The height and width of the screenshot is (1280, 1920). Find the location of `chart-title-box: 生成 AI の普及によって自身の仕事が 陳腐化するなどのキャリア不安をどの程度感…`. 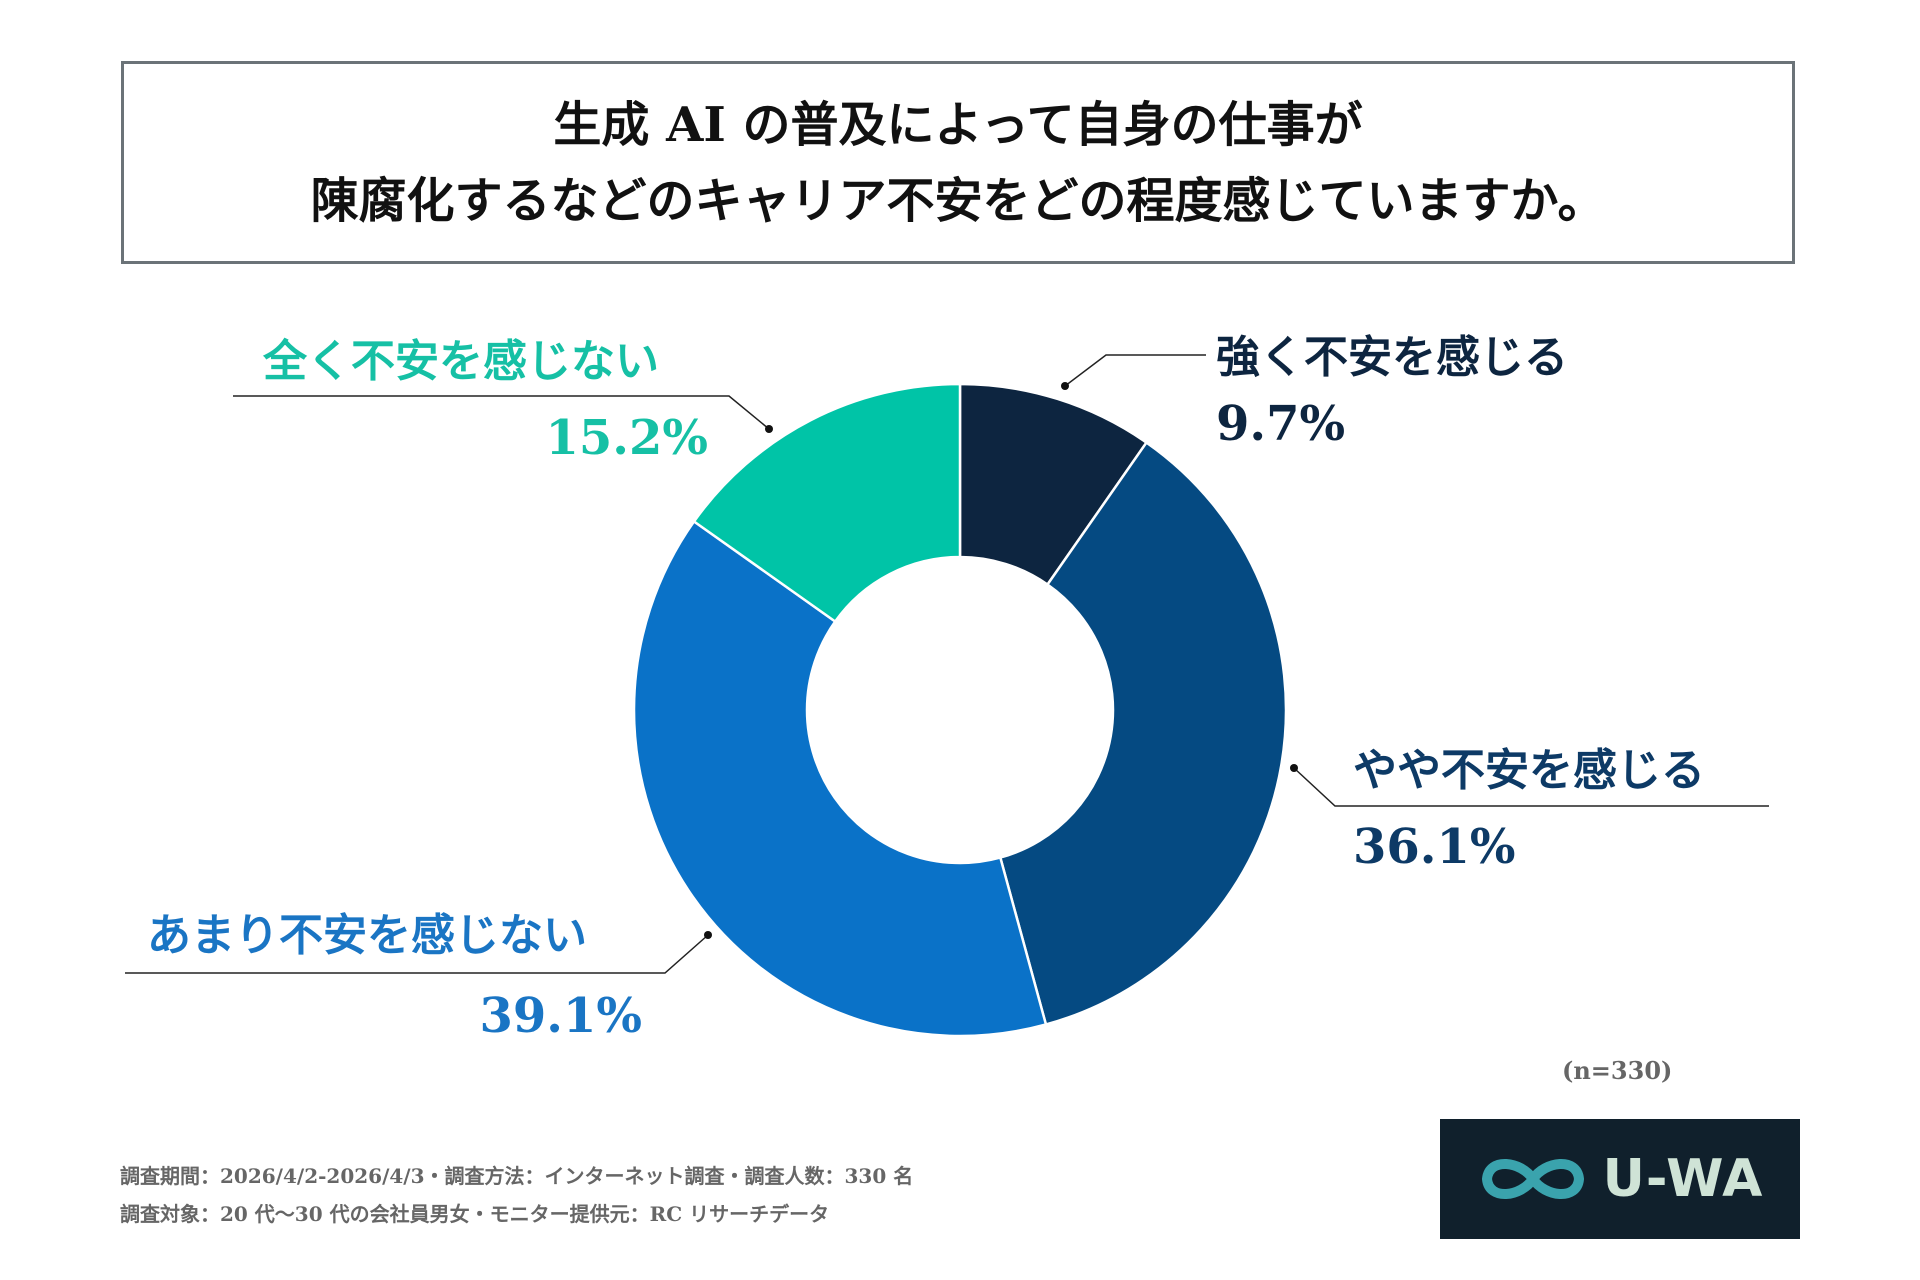

chart-title-box: 生成 AI の普及によって自身の仕事が 陳腐化するなどのキャリア不安をどの程度感… is located at coordinates (958, 162).